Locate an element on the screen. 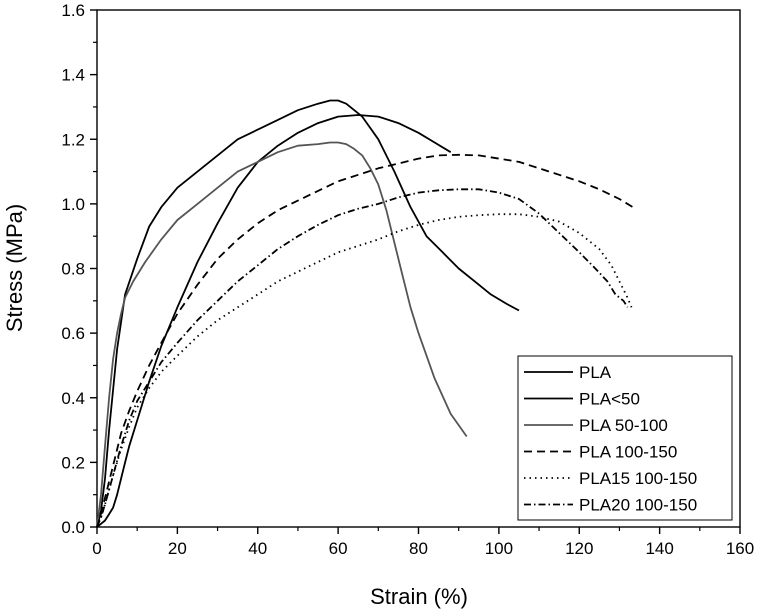 The image size is (757, 610). x-tick-label: 20 is located at coordinates (177, 548).